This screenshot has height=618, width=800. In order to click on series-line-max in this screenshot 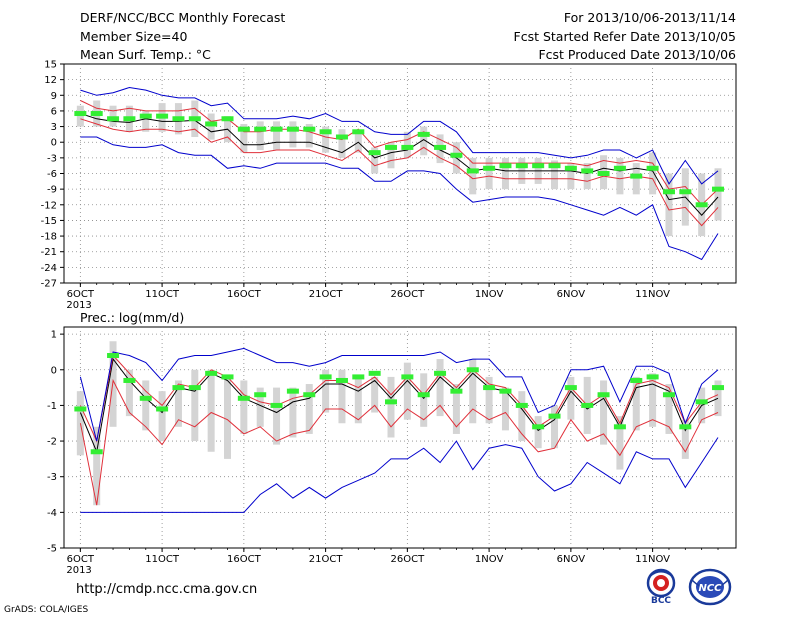, I will do `click(399, 135)`.